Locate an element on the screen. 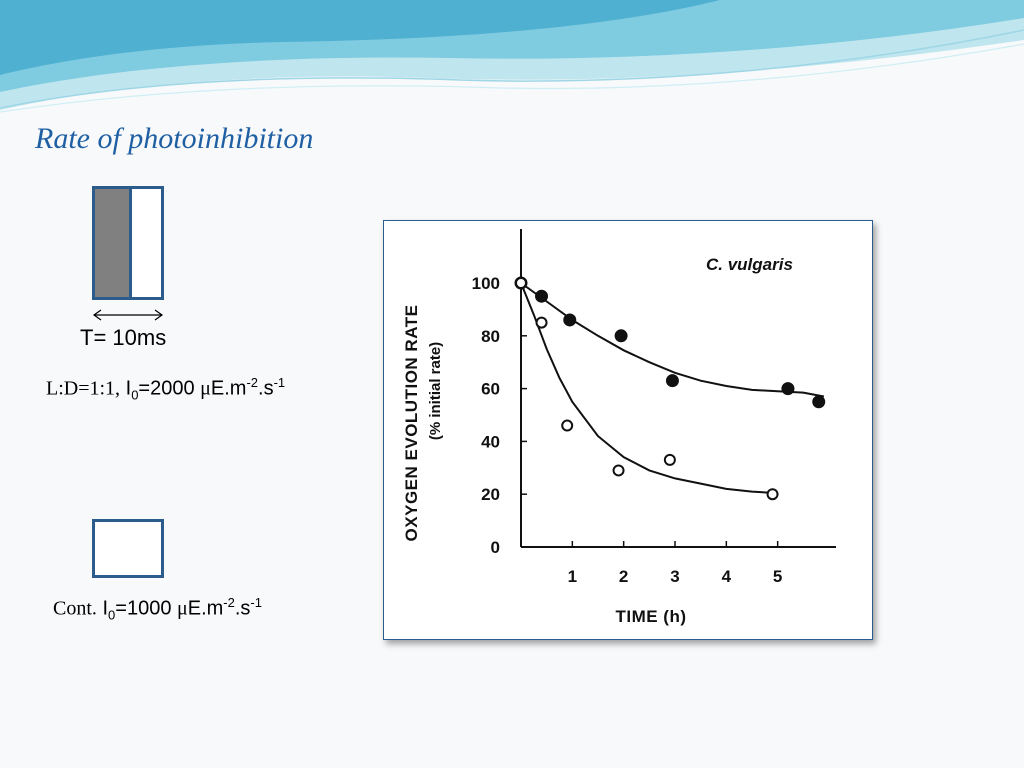  y-axis-subtitle: (% initial rate) is located at coordinates (435, 391).